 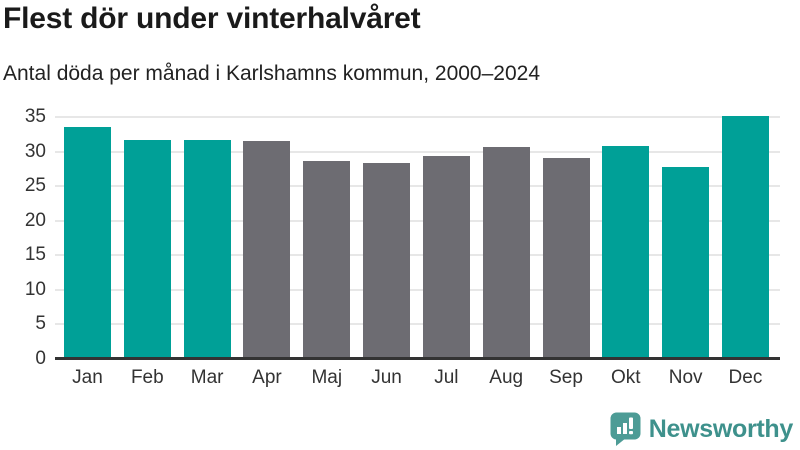 What do you see at coordinates (35, 255) in the screenshot?
I see `y-tick-15: 15` at bounding box center [35, 255].